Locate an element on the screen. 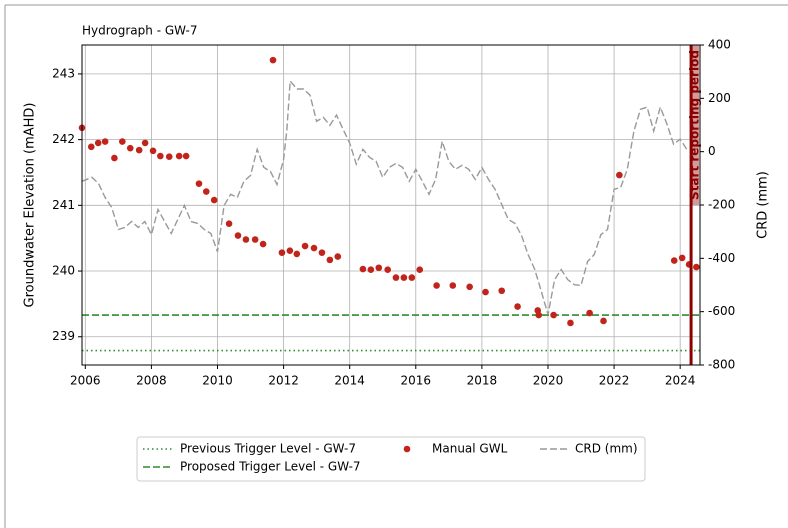 This screenshot has height=528, width=788. y2-axis-label: CRD (mm) is located at coordinates (763, 205).